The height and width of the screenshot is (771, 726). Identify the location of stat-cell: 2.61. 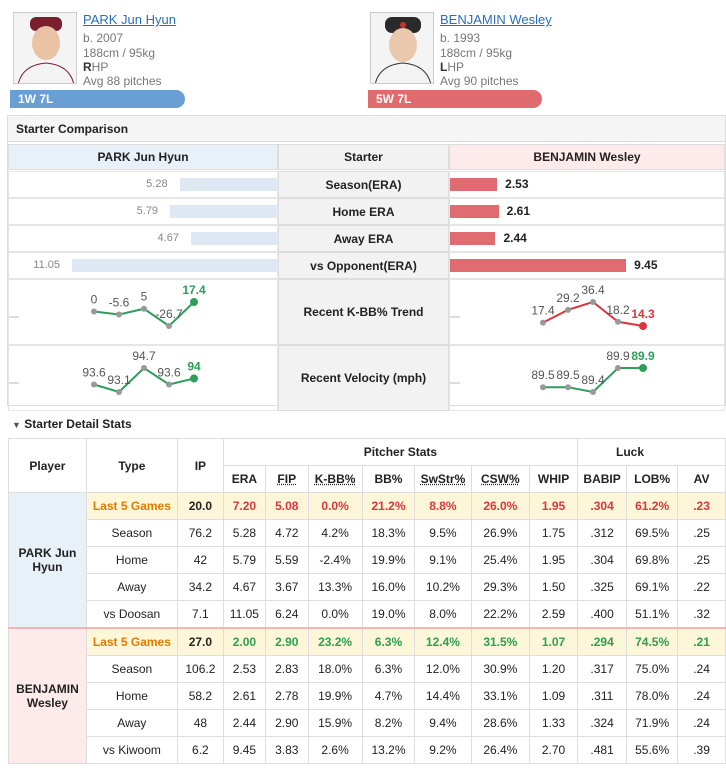
(244, 696).